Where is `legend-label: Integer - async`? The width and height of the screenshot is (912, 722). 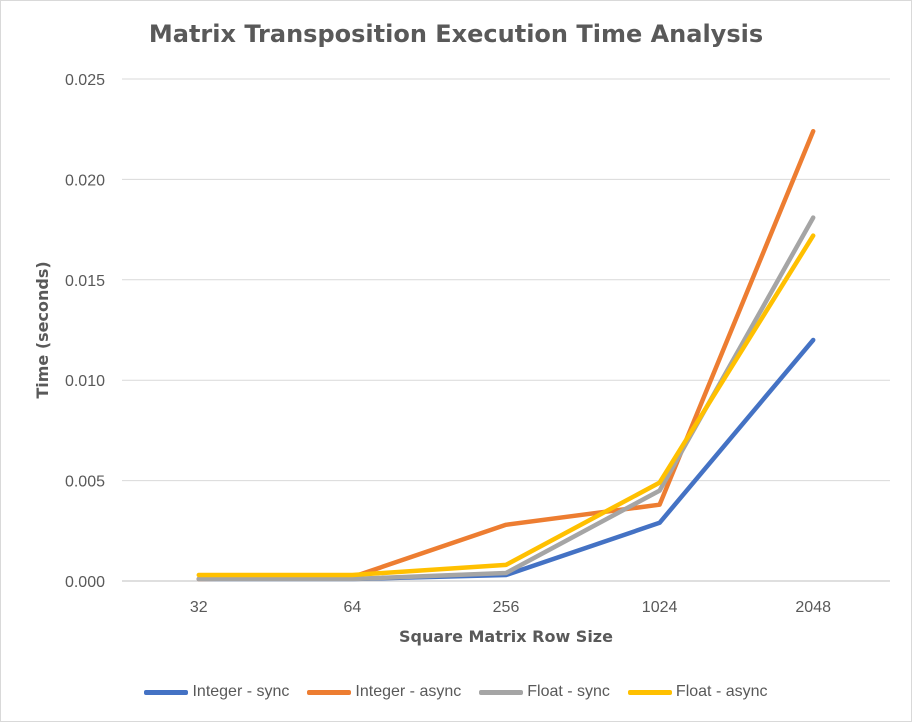 legend-label: Integer - async is located at coordinates (408, 691).